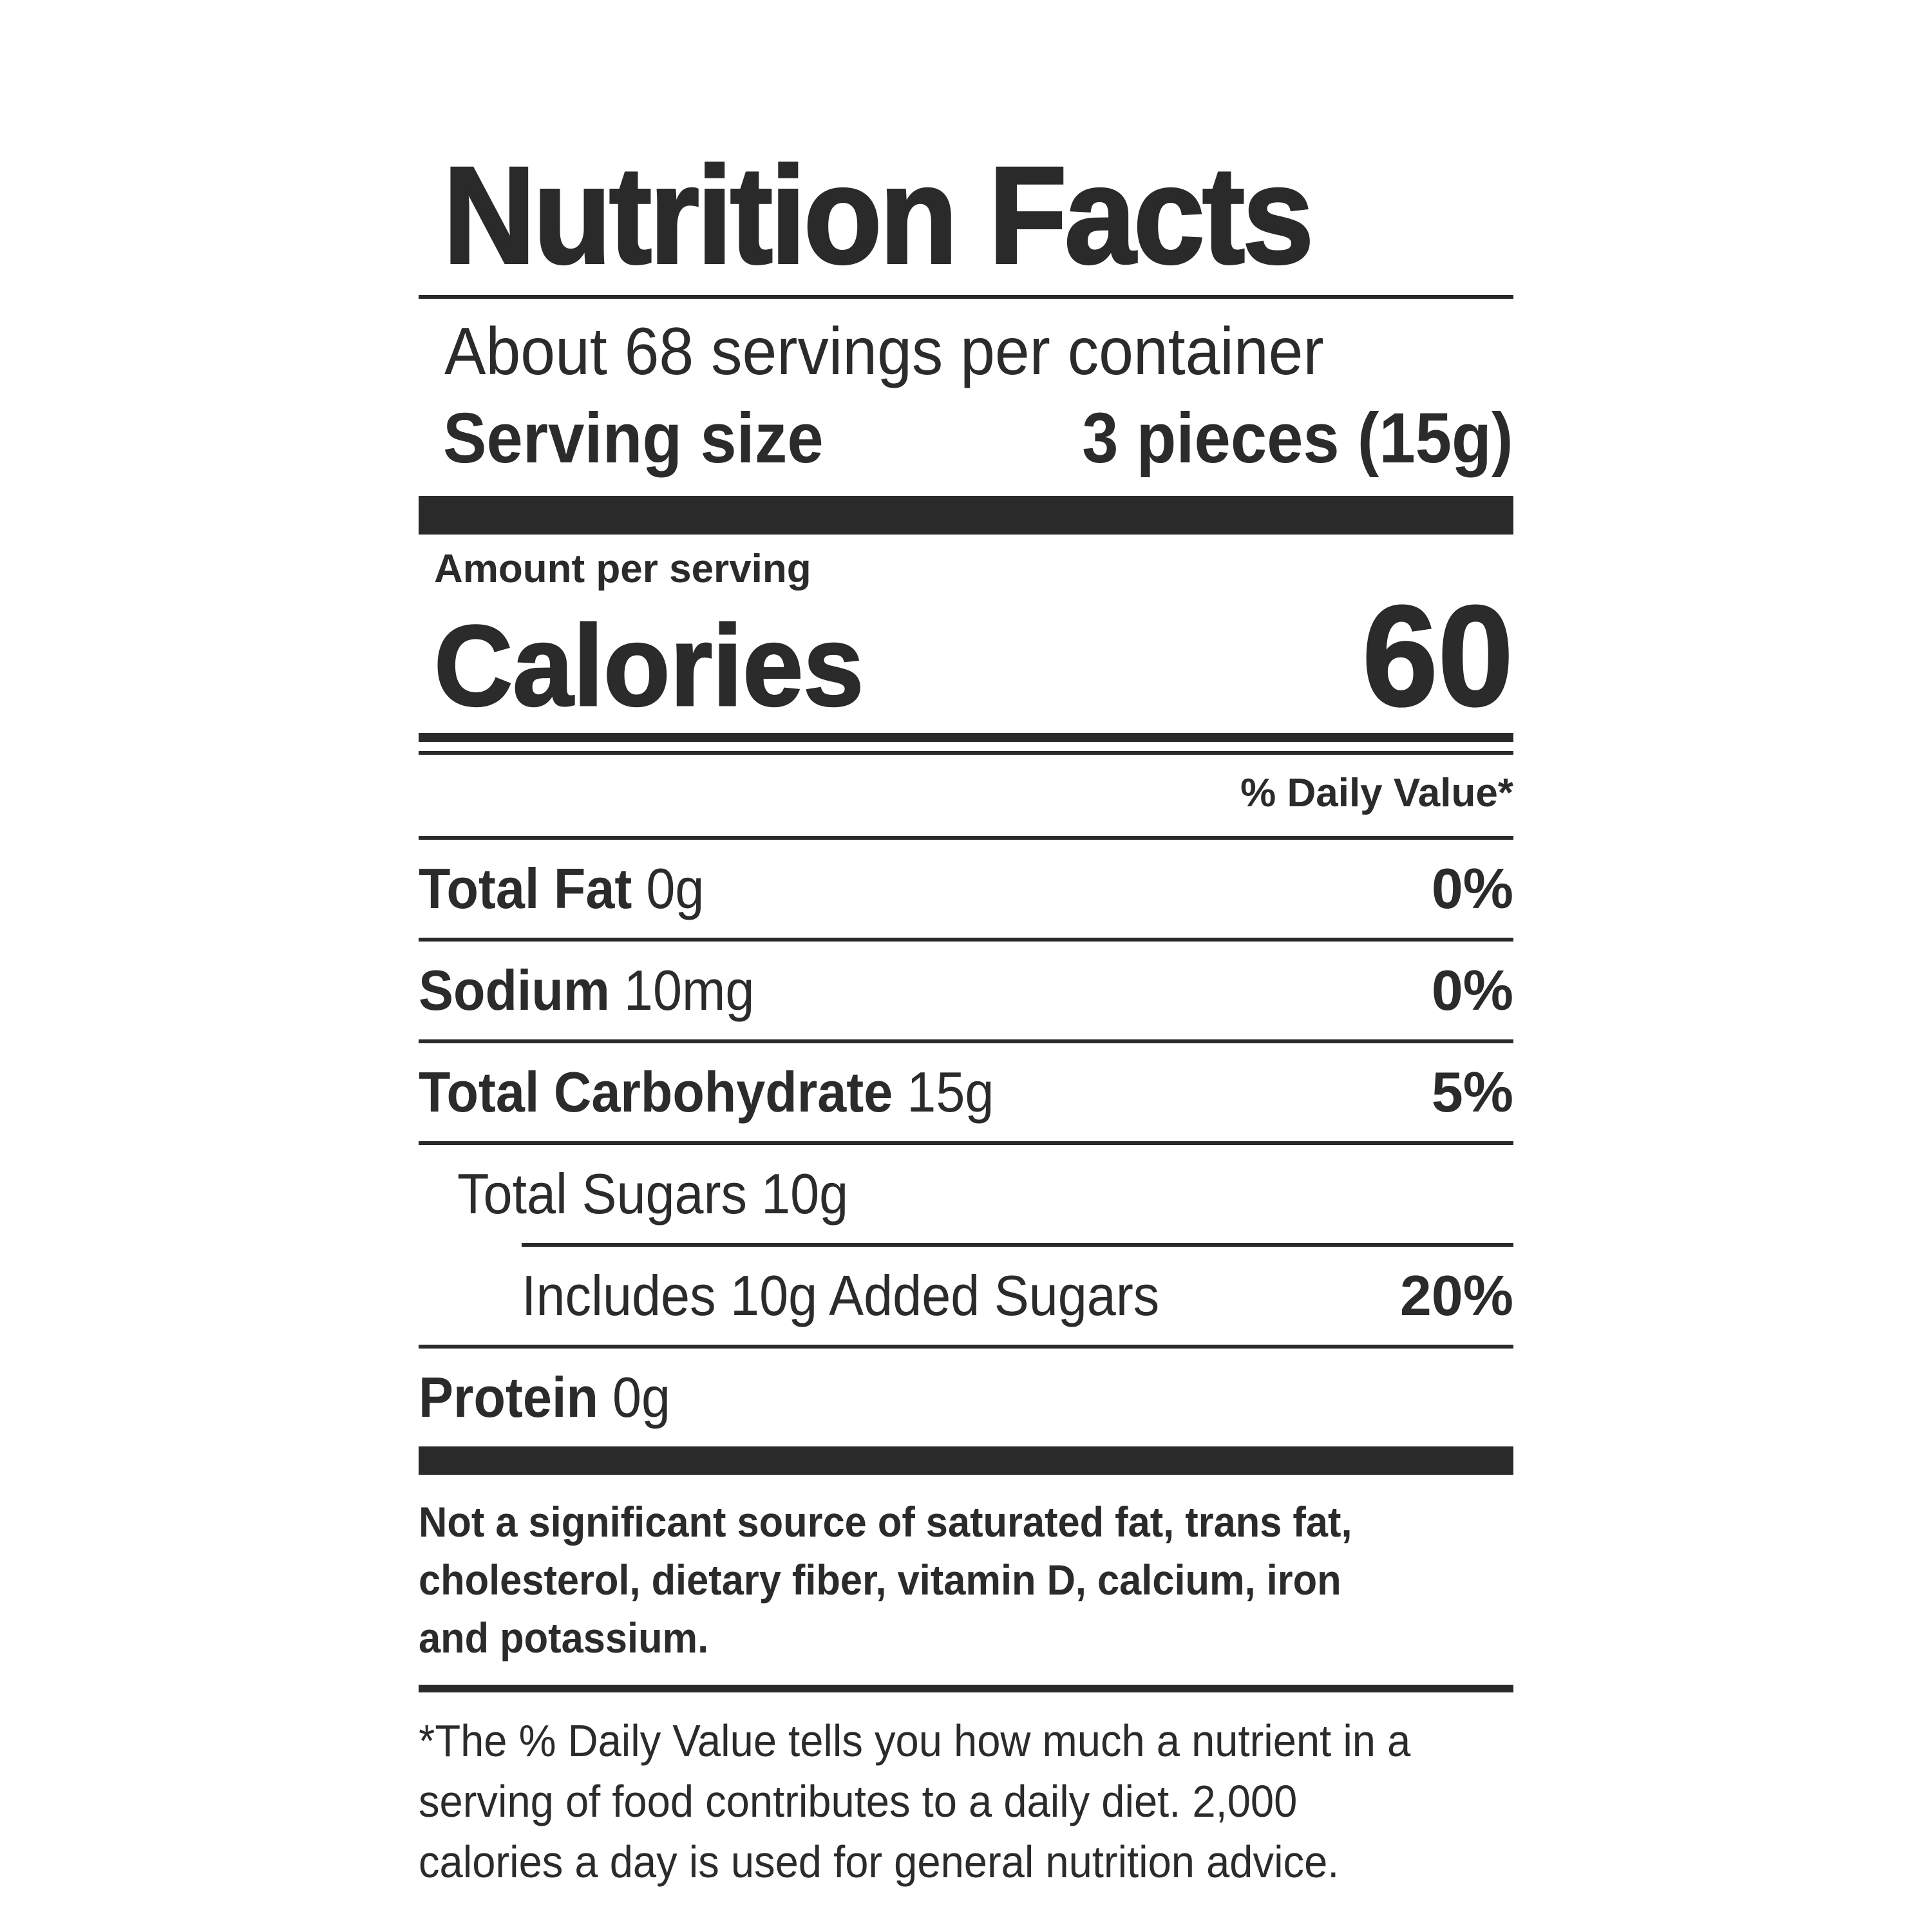 Image resolution: width=1932 pixels, height=1932 pixels. What do you see at coordinates (878, 215) in the screenshot?
I see `label-title: Nutrition Facts` at bounding box center [878, 215].